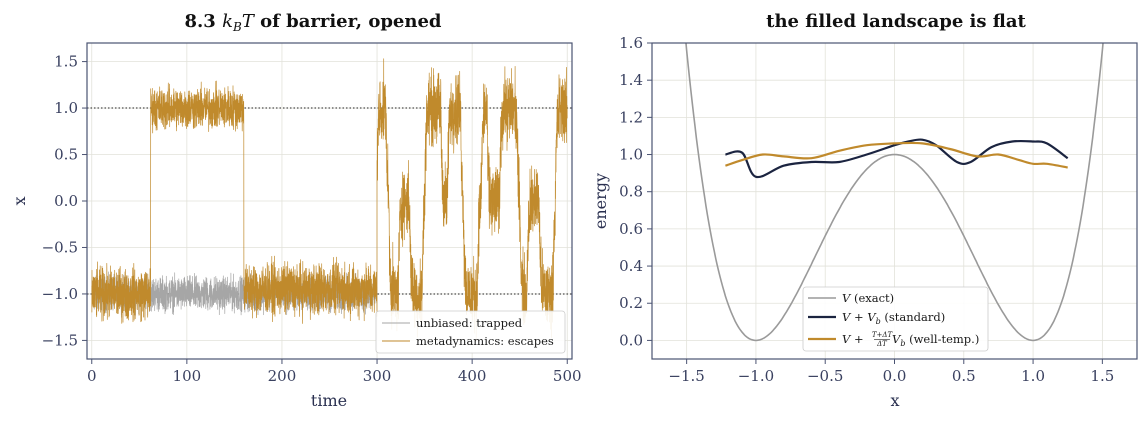 Image resolution: width=1148 pixels, height=422 pixels. I want to click on left-x-axis-label: time, so click(329, 400).